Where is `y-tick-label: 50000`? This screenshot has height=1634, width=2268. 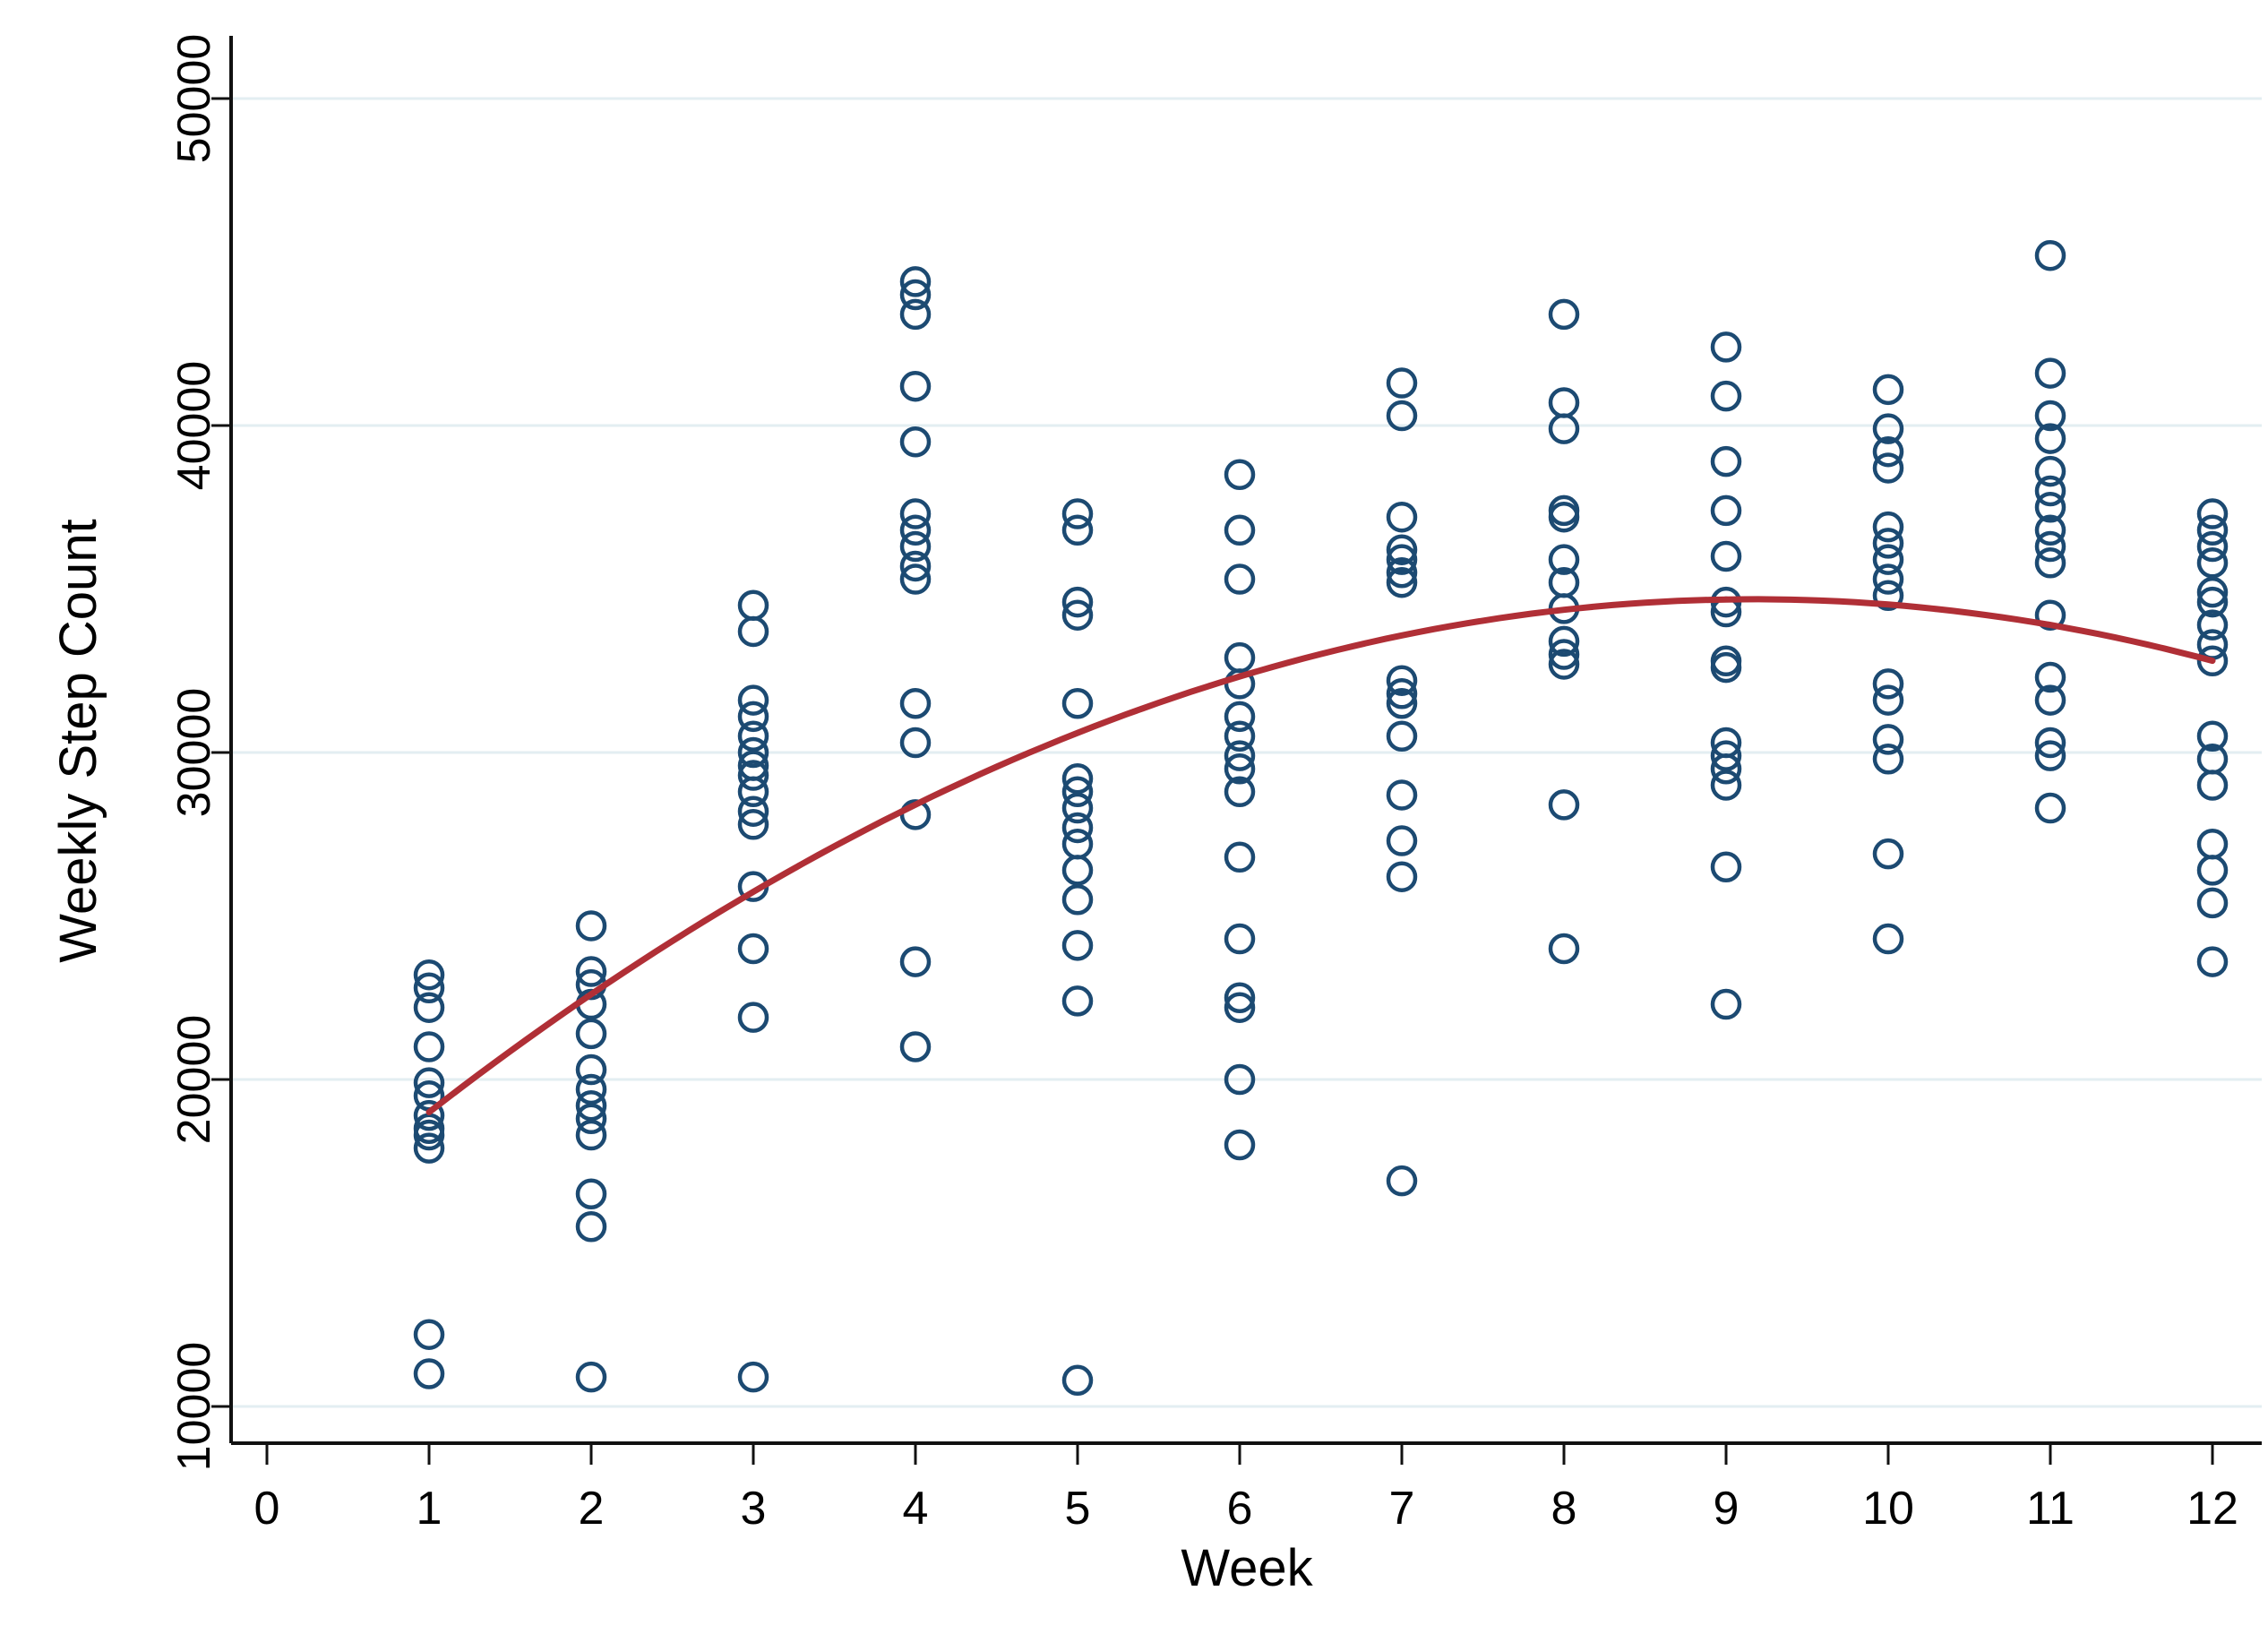
y-tick-label: 50000 is located at coordinates (194, 99).